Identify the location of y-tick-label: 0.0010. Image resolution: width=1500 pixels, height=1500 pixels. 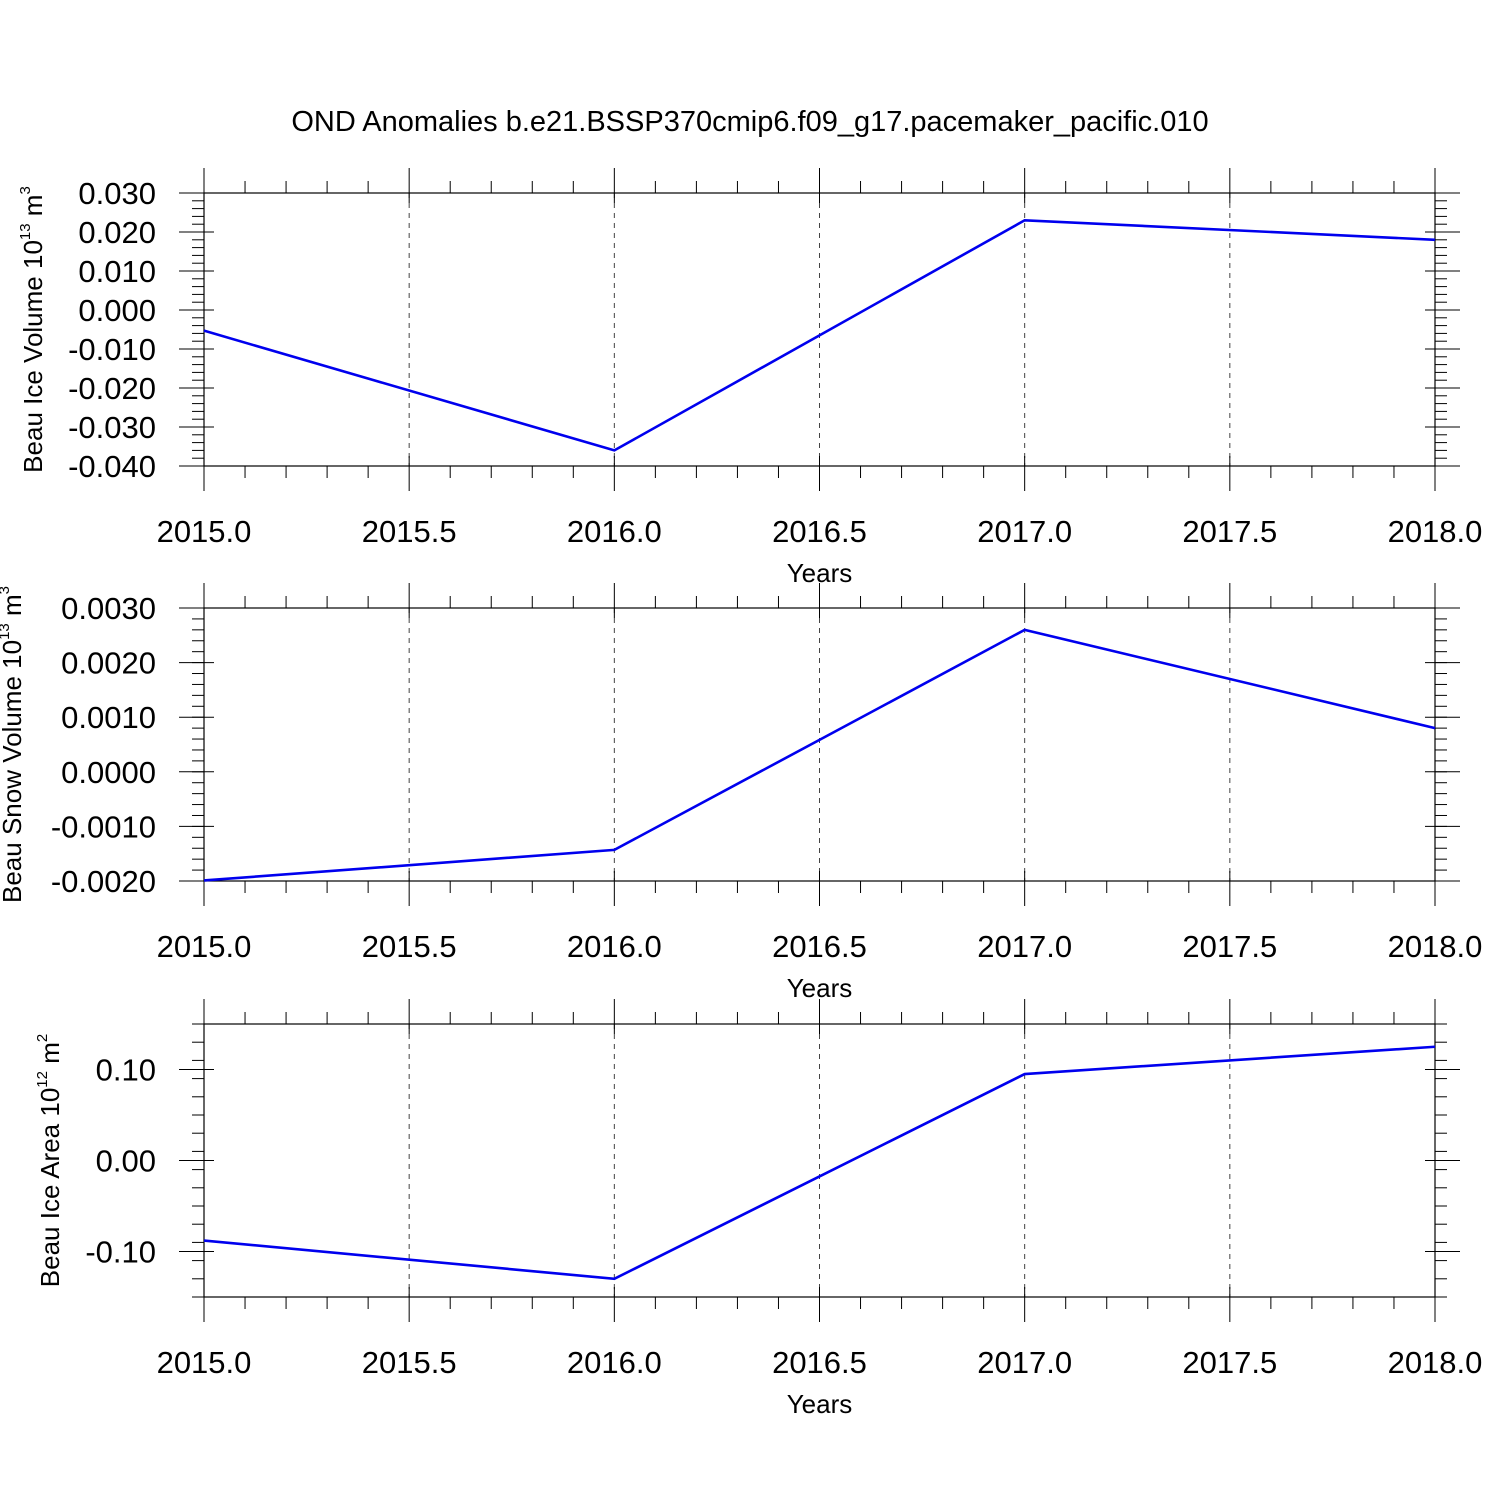
(108, 717).